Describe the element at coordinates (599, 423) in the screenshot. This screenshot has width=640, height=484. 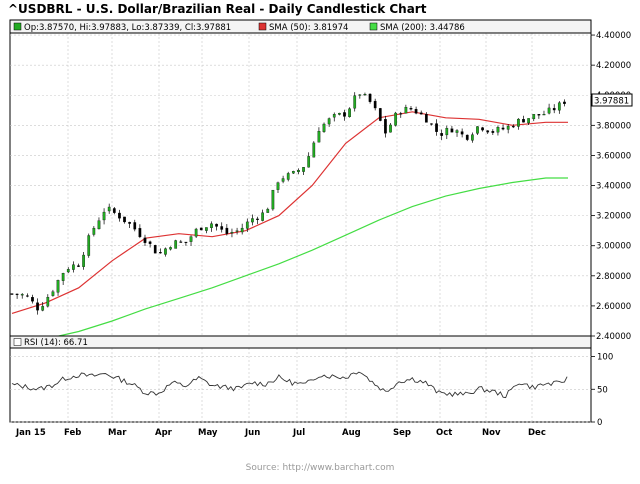
I see `rsi-tick-label: 0` at that location.